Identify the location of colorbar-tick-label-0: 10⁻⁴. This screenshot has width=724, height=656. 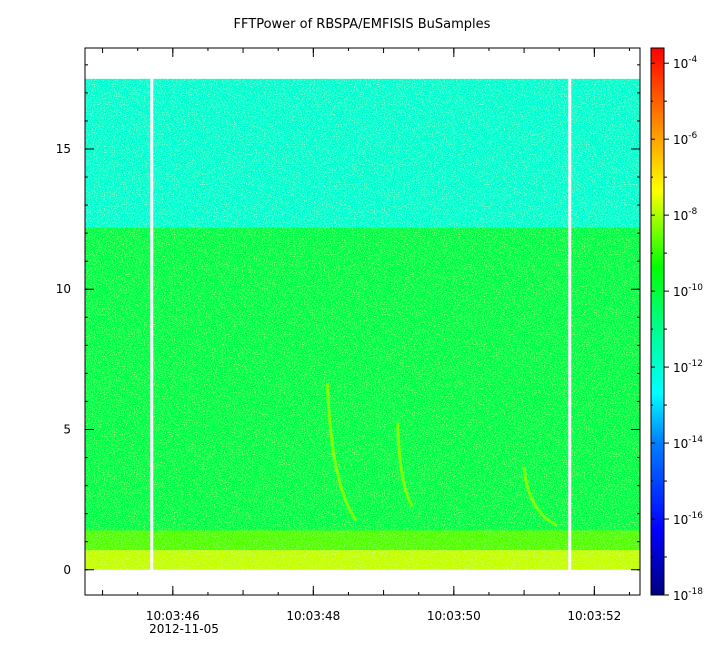
(685, 63).